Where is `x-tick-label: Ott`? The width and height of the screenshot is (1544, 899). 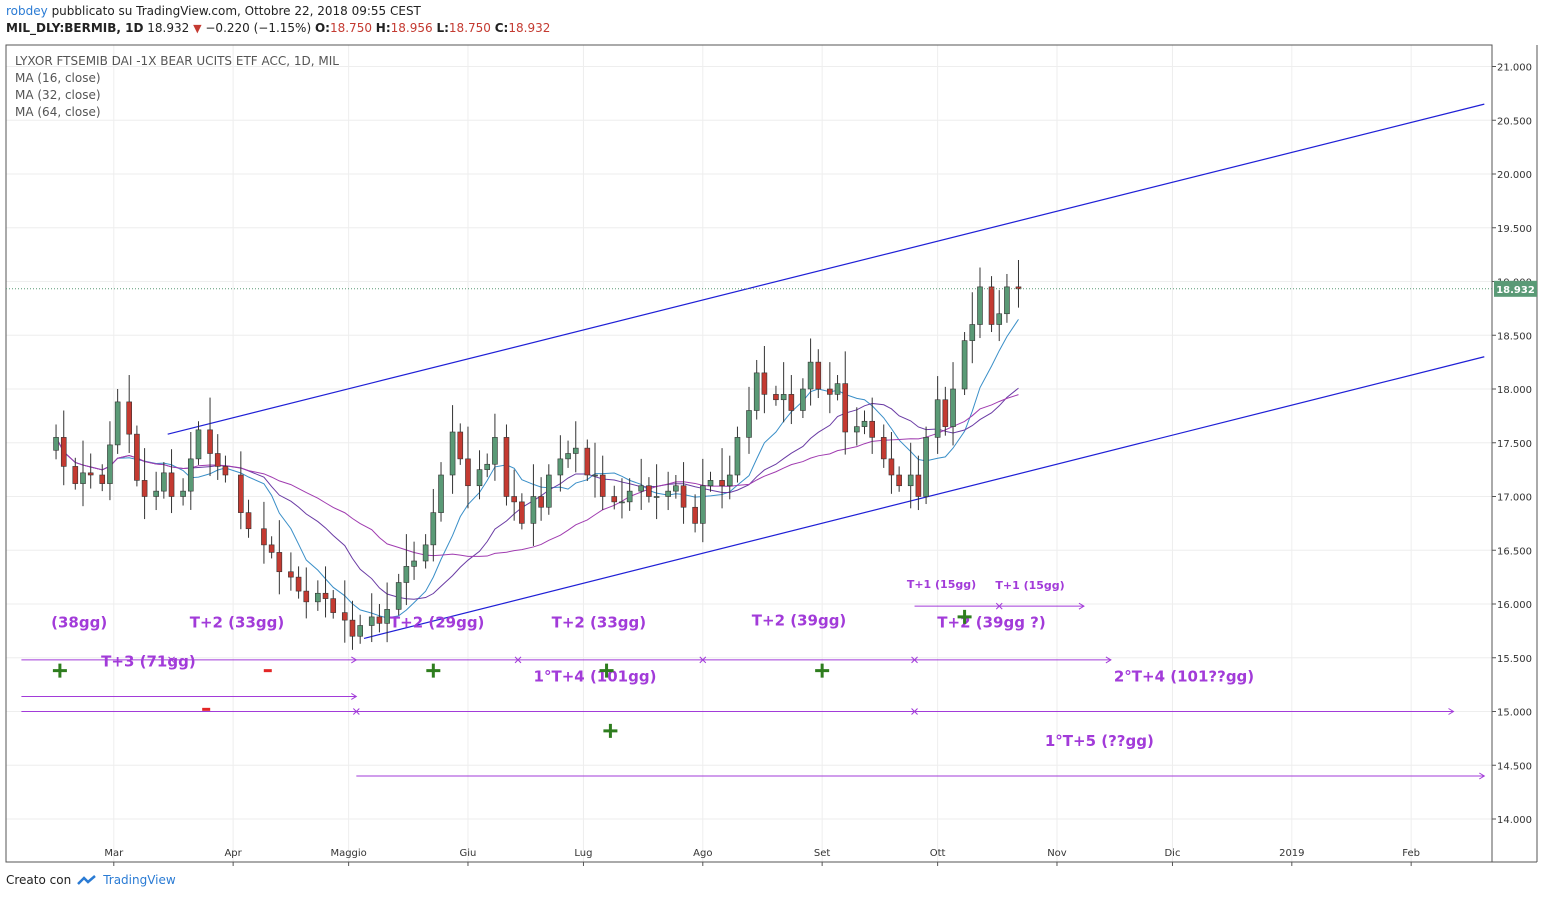 x-tick-label: Ott is located at coordinates (938, 853).